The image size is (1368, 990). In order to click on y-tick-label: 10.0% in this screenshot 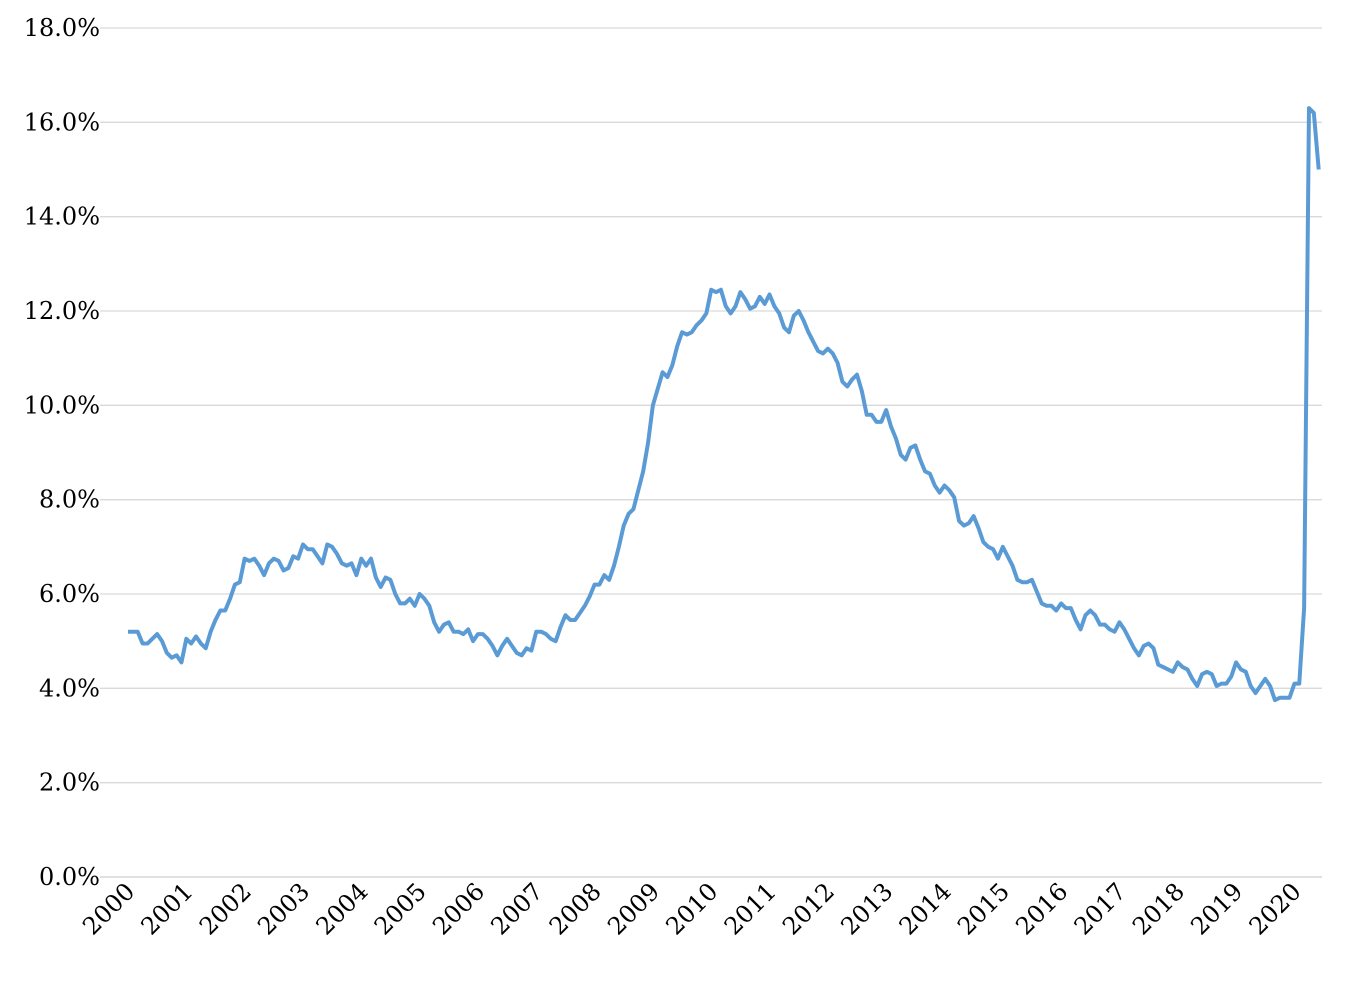, I will do `click(62, 405)`.